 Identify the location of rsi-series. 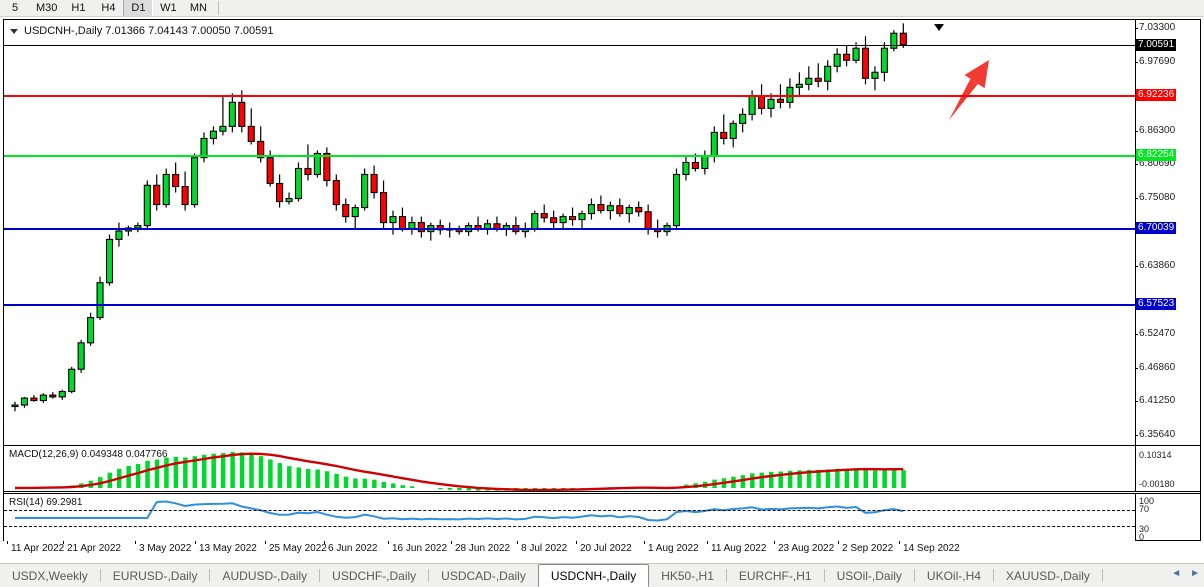
(459, 511).